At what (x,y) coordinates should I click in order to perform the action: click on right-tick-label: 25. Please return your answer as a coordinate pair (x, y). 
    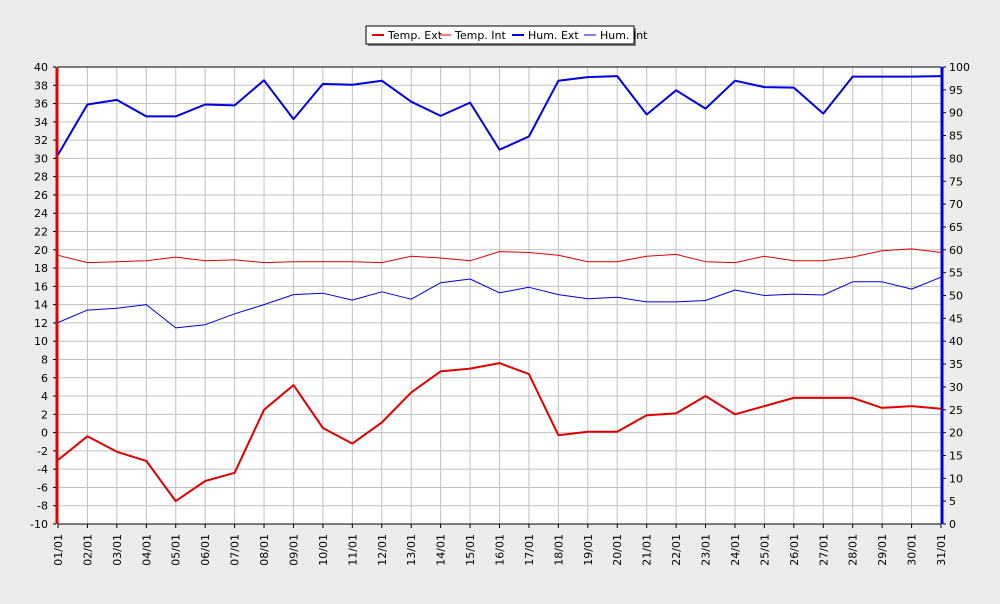
    Looking at the image, I should click on (956, 410).